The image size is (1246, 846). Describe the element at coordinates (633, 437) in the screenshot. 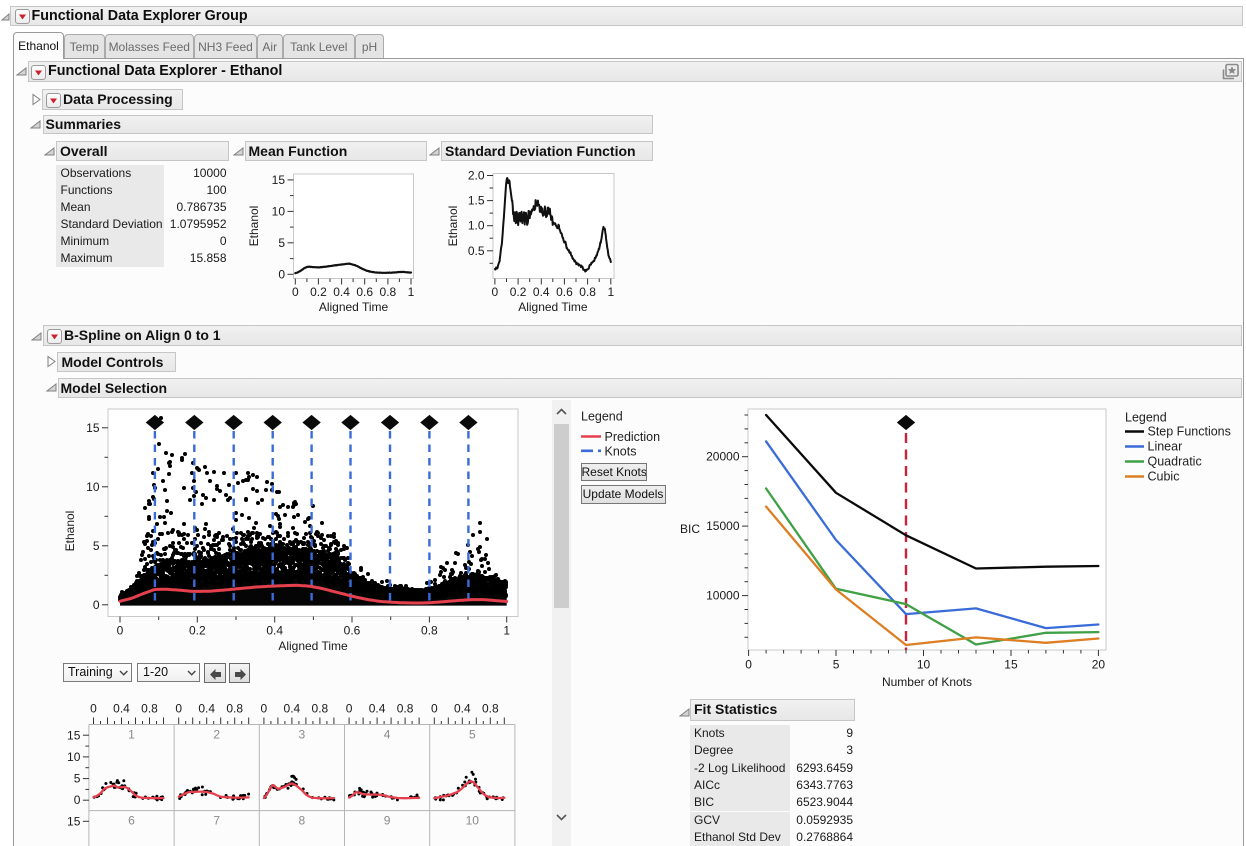

I see `svg-text: Prediction` at that location.